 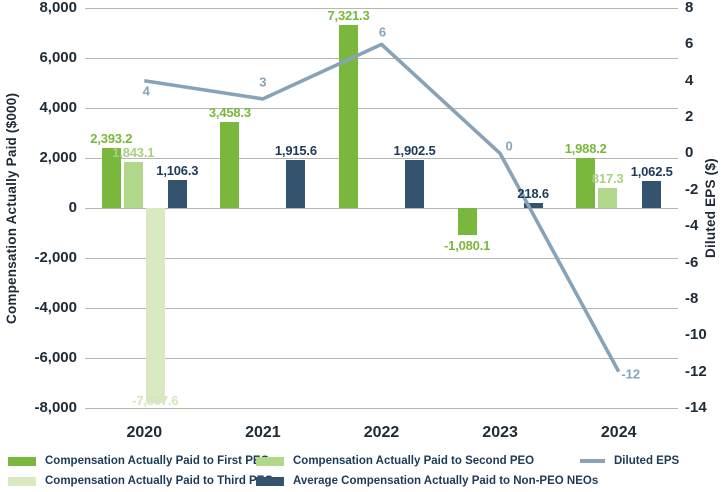 I want to click on left-axis-tick: 0, so click(x=72, y=207).